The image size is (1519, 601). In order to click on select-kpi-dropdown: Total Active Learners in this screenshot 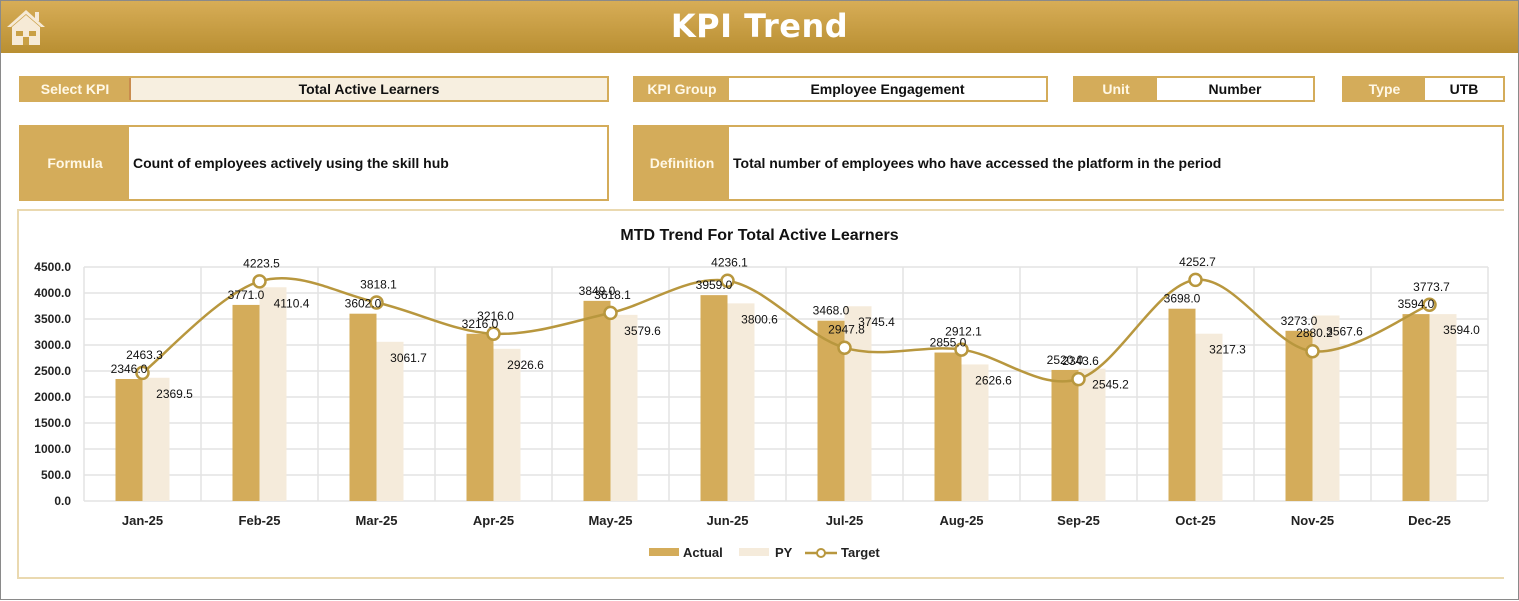, I will do `click(368, 89)`.